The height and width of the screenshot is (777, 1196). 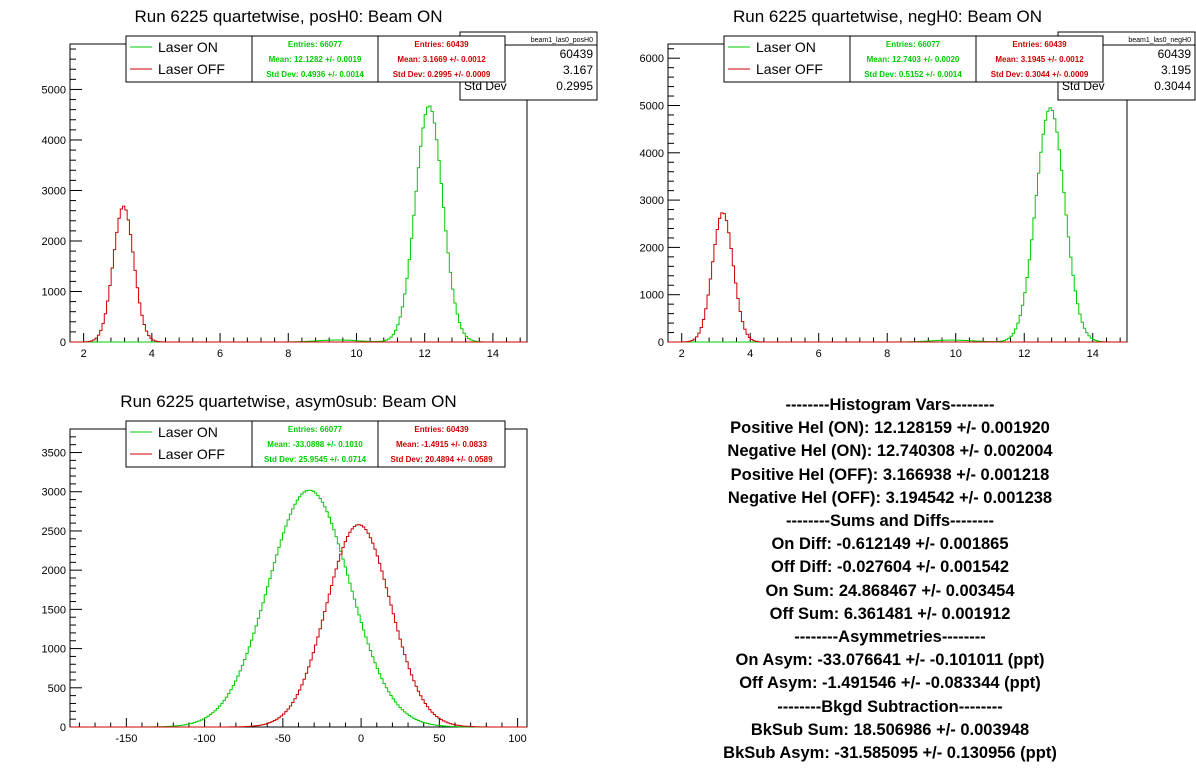 I want to click on summary-line: --------Bkgd Subtraction--------, so click(x=890, y=706).